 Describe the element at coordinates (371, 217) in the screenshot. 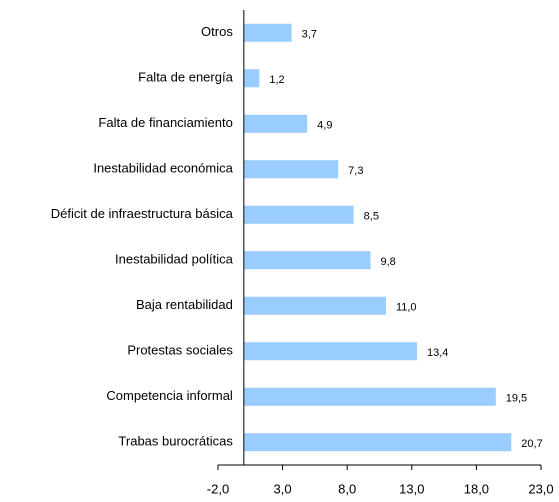

I see `value-label: 8,5` at that location.